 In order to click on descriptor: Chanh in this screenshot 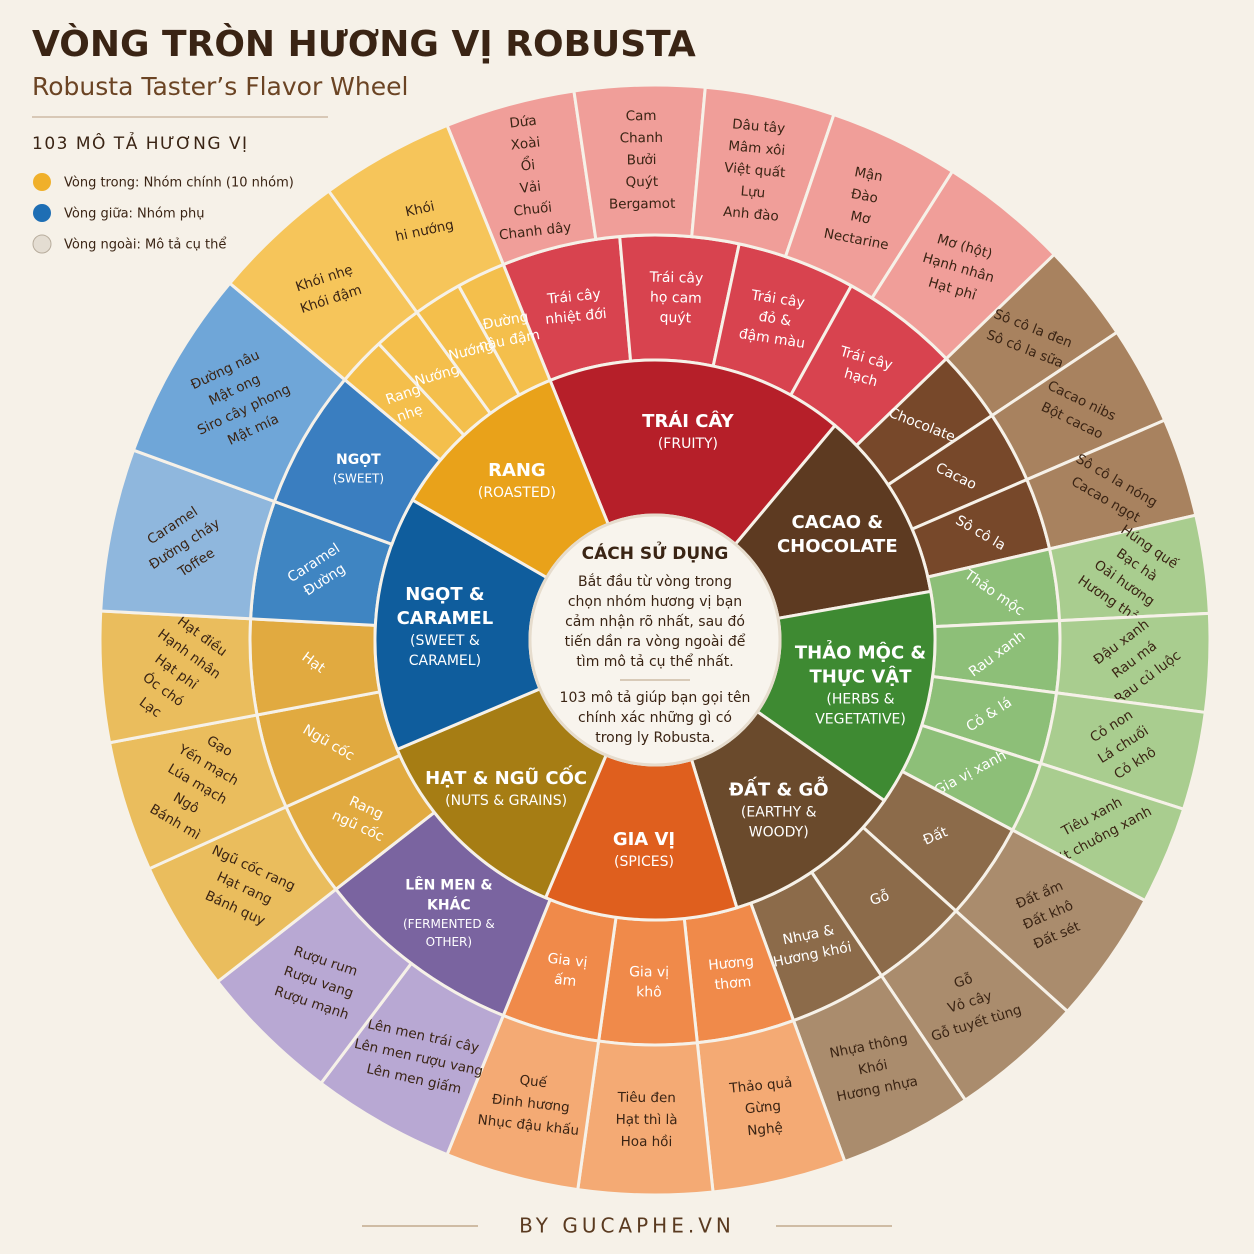, I will do `click(642, 138)`.